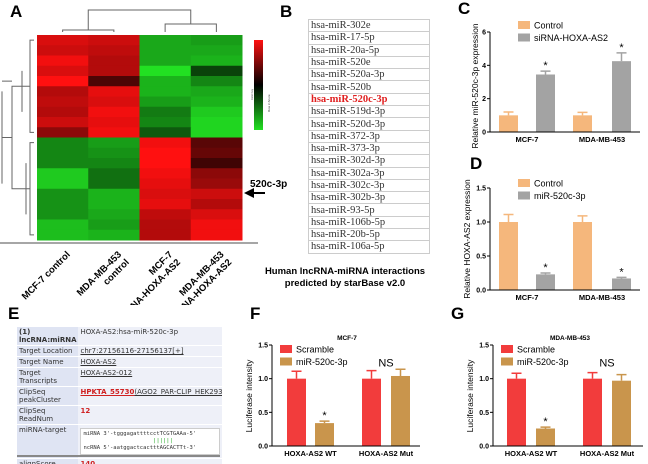 The height and width of the screenshot is (464, 648). Describe the element at coordinates (16, 11) in the screenshot. I see `panel-label-a: A` at that location.